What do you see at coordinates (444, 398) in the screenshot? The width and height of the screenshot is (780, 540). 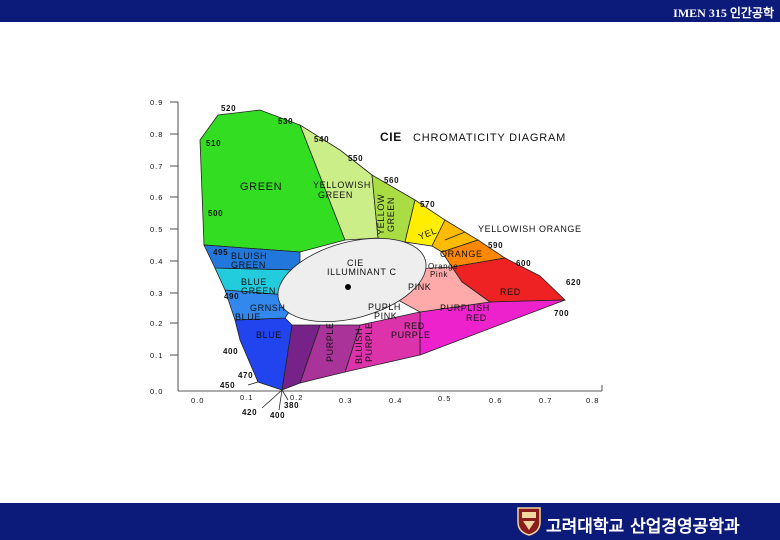 I see `x-tick-label: 0.5` at bounding box center [444, 398].